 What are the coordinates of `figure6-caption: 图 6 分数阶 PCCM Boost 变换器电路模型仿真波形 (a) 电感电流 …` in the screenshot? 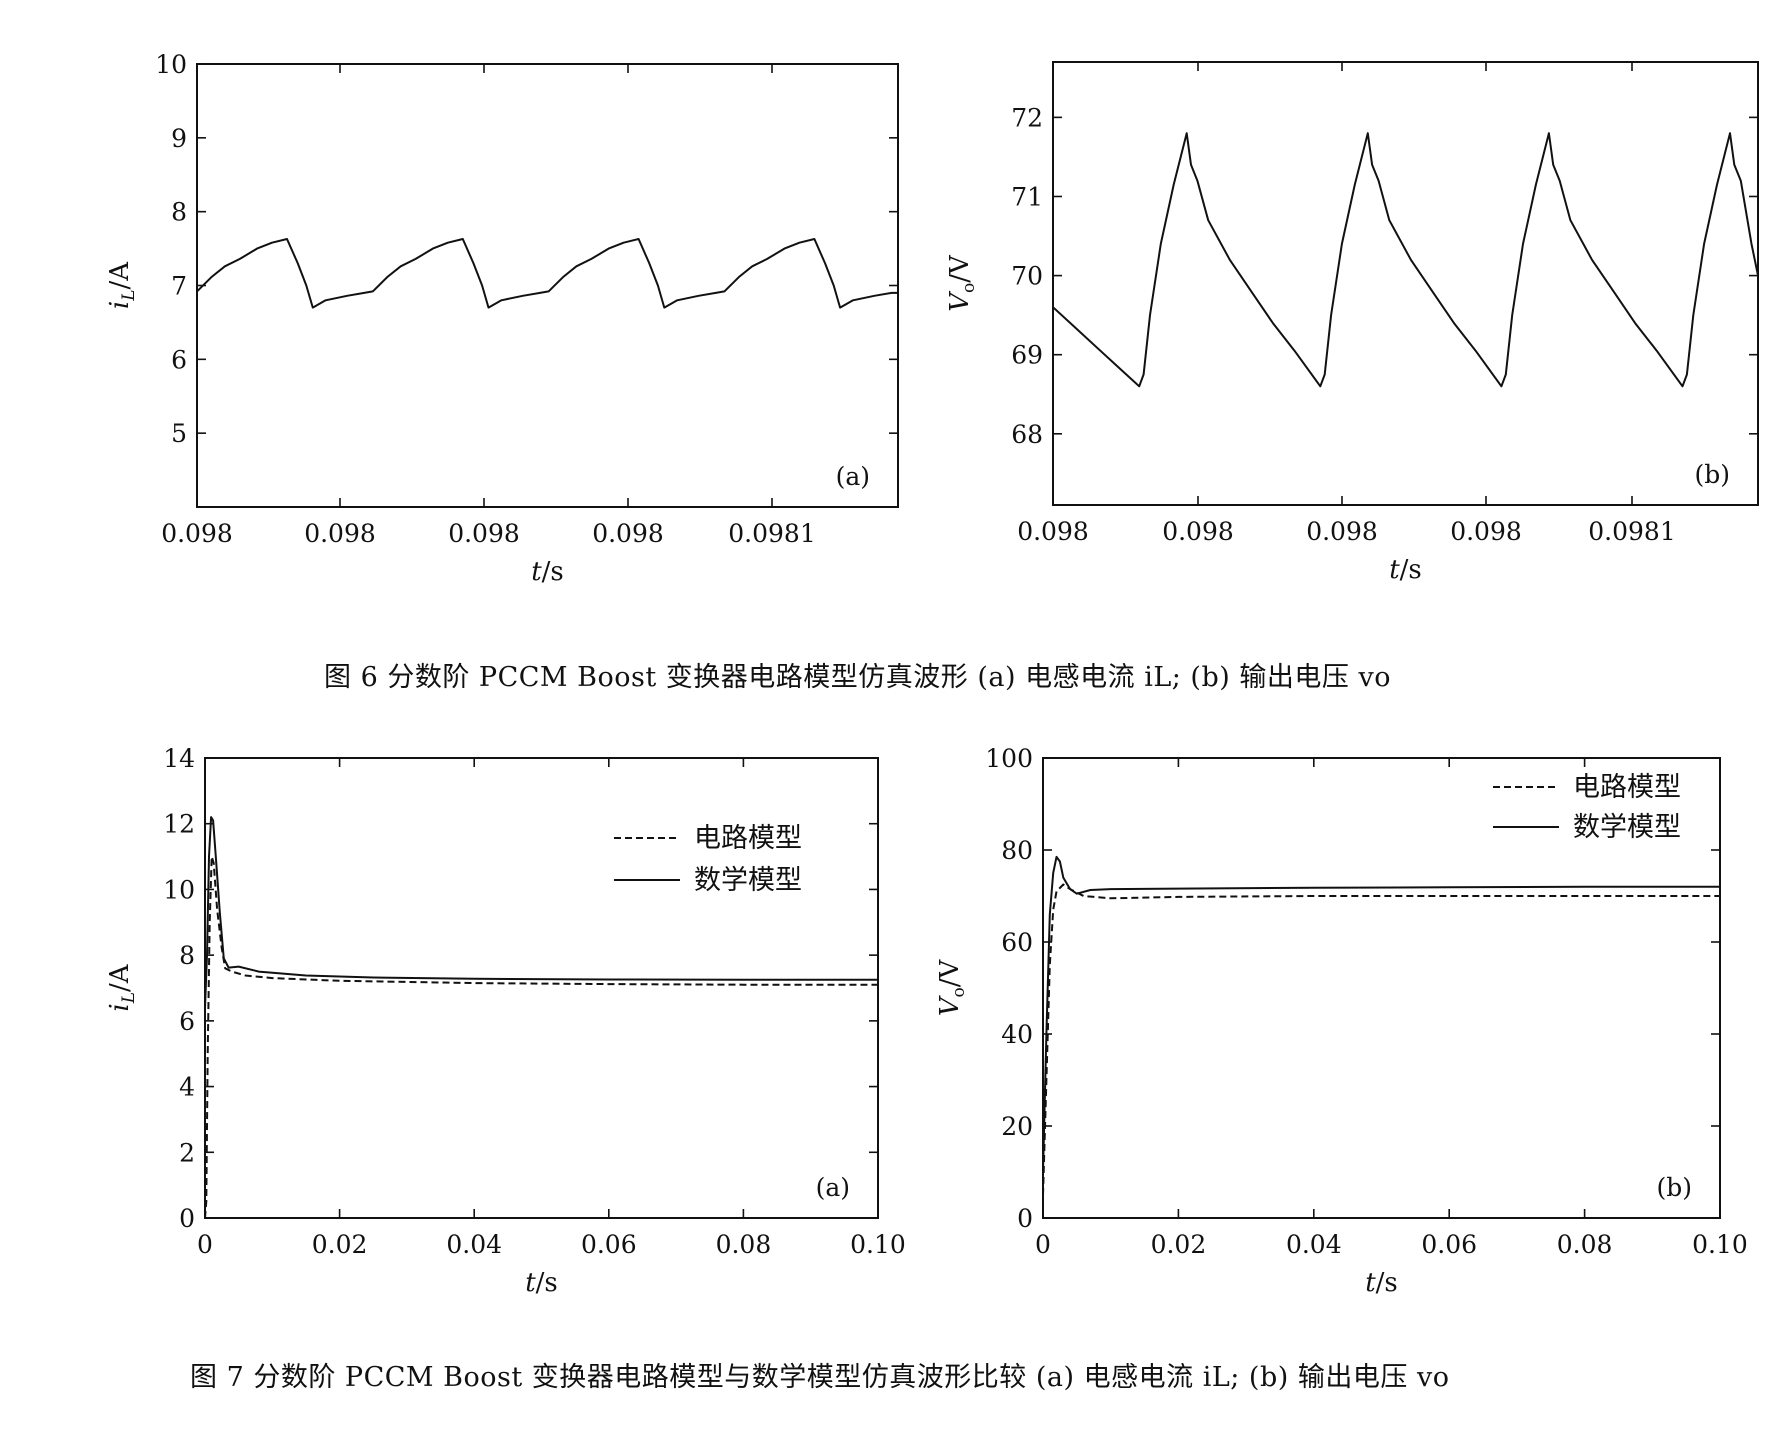 It's located at (857, 677).